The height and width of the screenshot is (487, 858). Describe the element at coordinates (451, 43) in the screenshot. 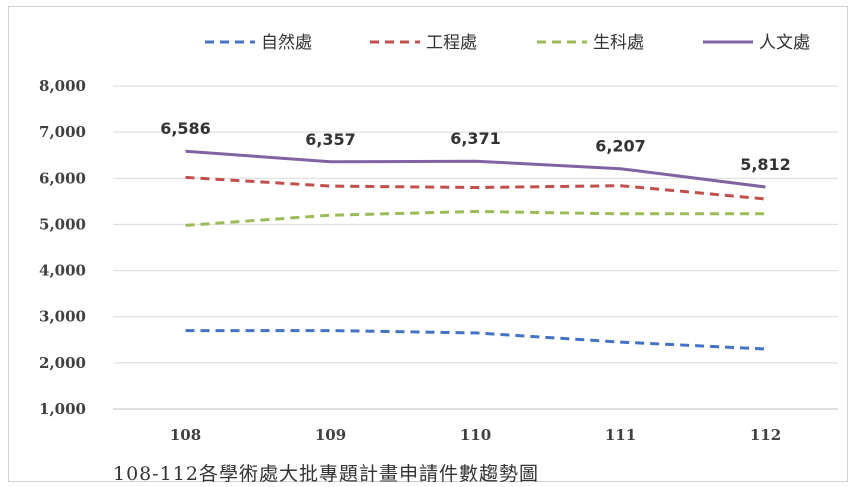

I see `legend-label: 工程處` at that location.